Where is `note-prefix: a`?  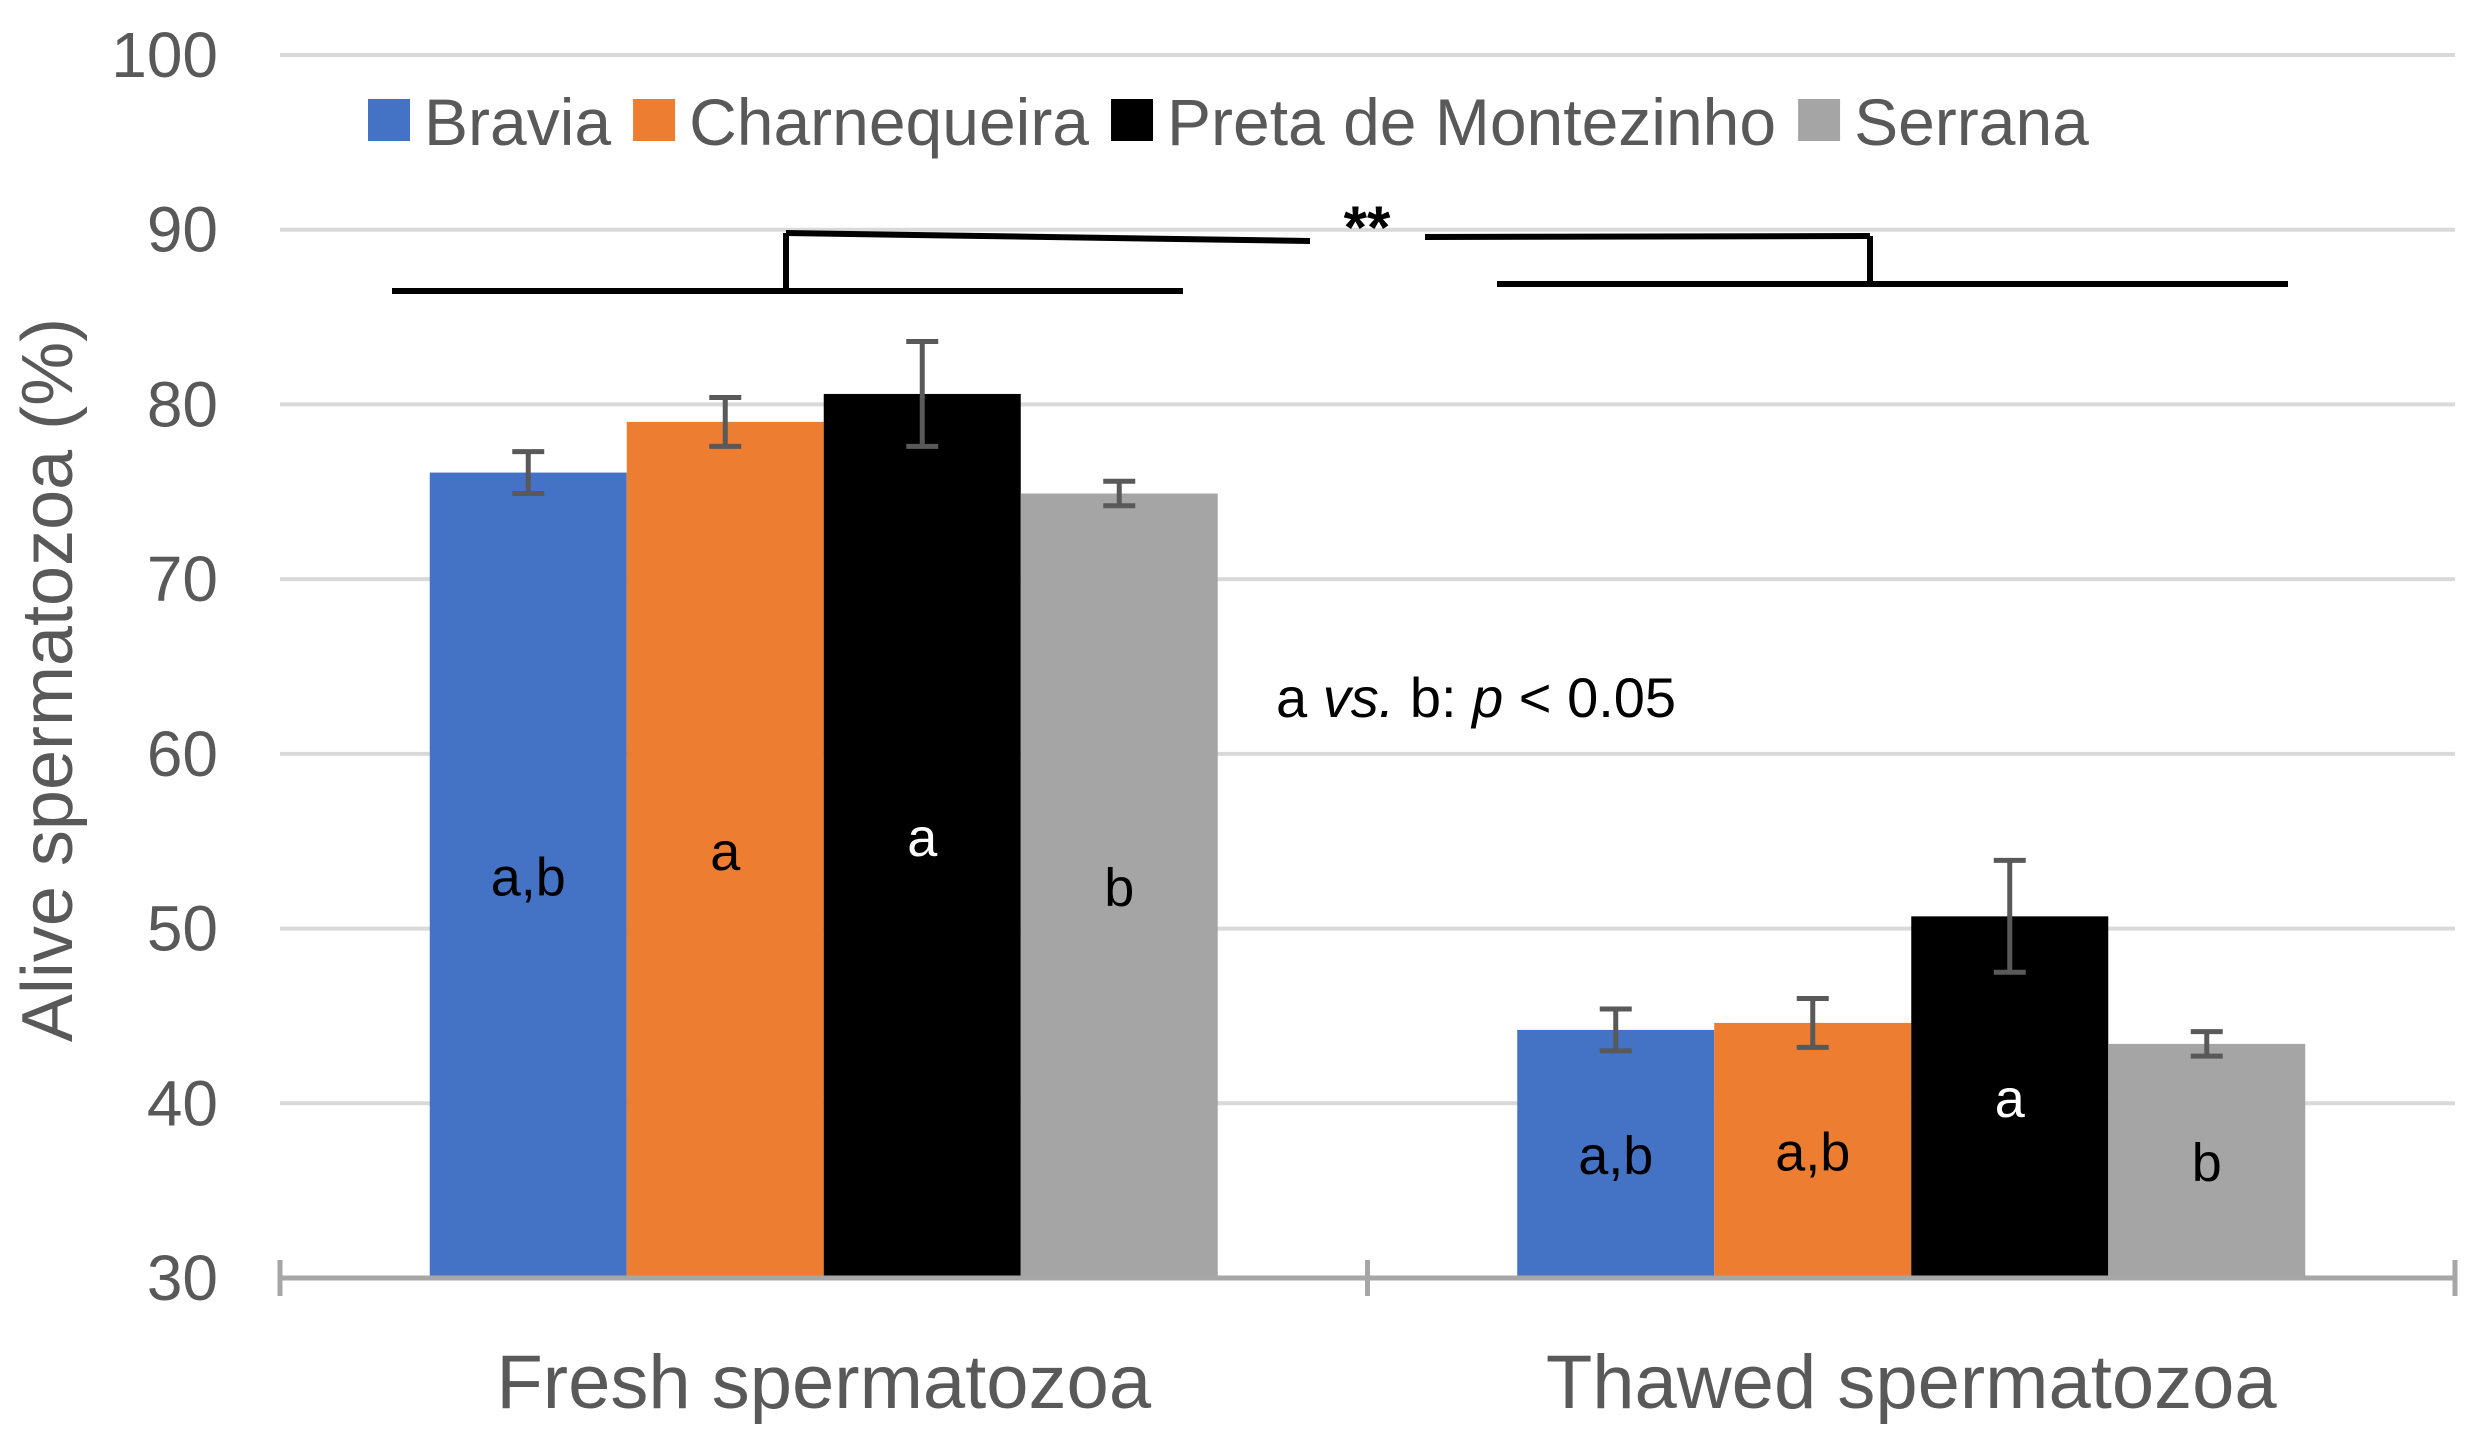
note-prefix: a is located at coordinates (1299, 697).